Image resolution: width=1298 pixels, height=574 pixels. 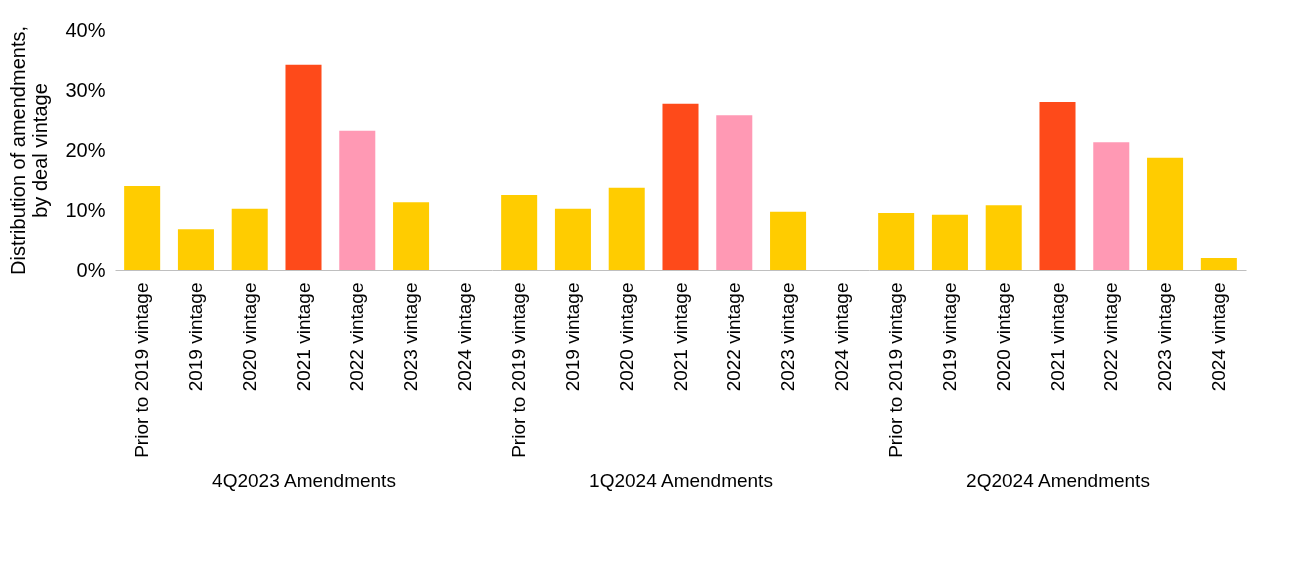 I want to click on y-axis-title: Distribution of amendments, by deal vintage, so click(x=29, y=150).